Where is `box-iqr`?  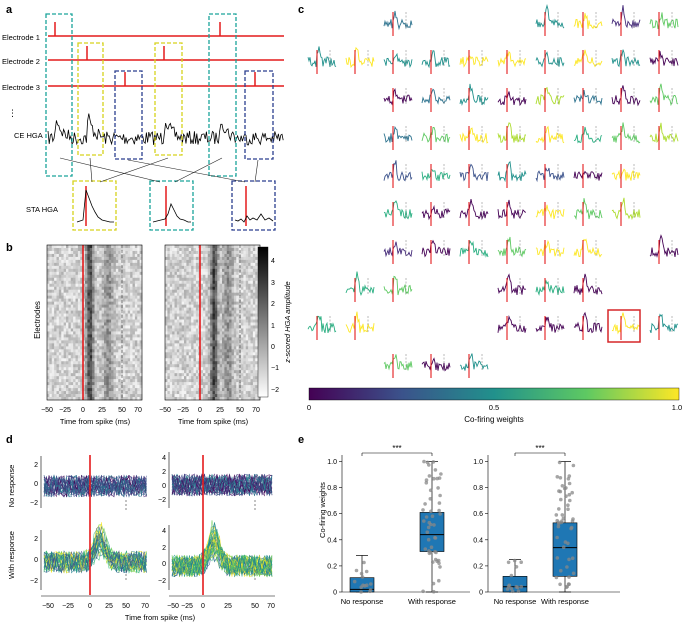
box-iqr is located at coordinates (565, 549).